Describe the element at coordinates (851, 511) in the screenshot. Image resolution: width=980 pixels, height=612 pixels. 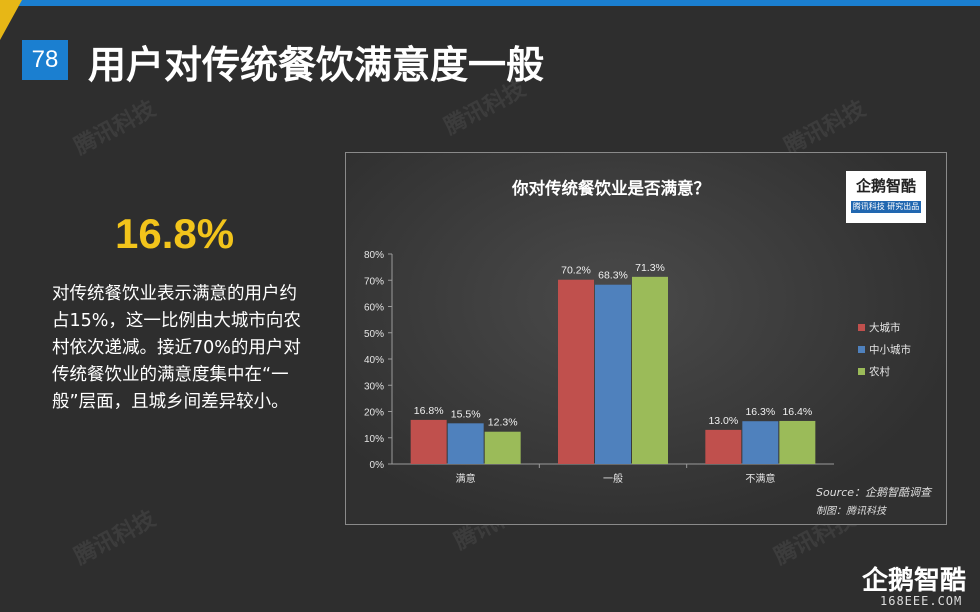
I see `chart-credit: 制图：腾讯科技` at that location.